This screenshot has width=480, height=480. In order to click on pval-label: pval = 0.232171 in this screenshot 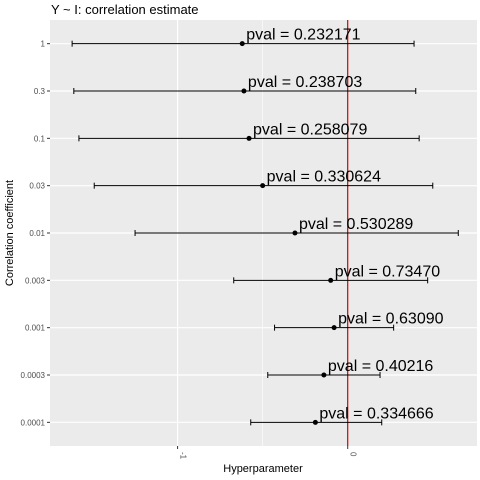, I will do `click(303, 35)`.